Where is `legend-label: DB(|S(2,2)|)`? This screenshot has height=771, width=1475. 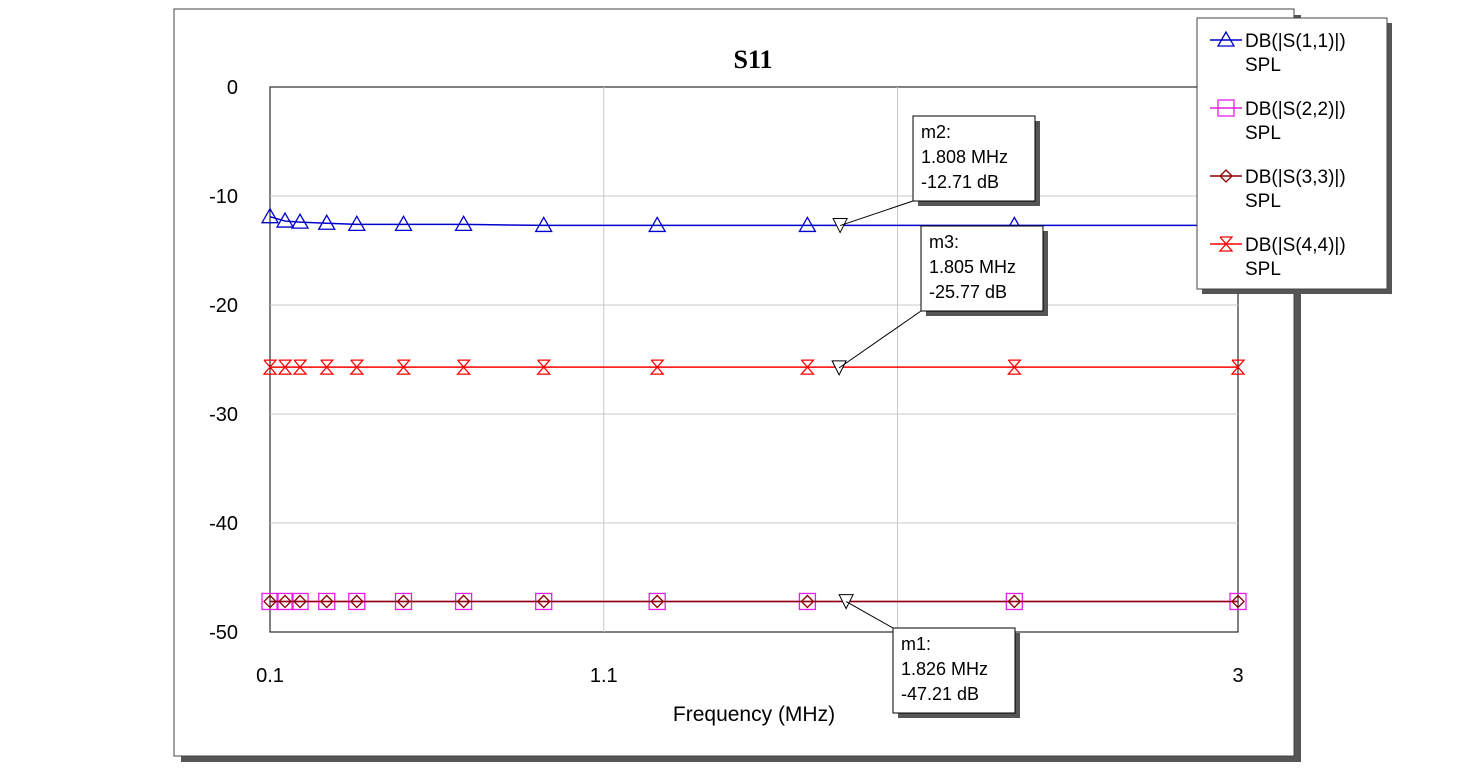
legend-label: DB(|S(2,2)|) is located at coordinates (1295, 109).